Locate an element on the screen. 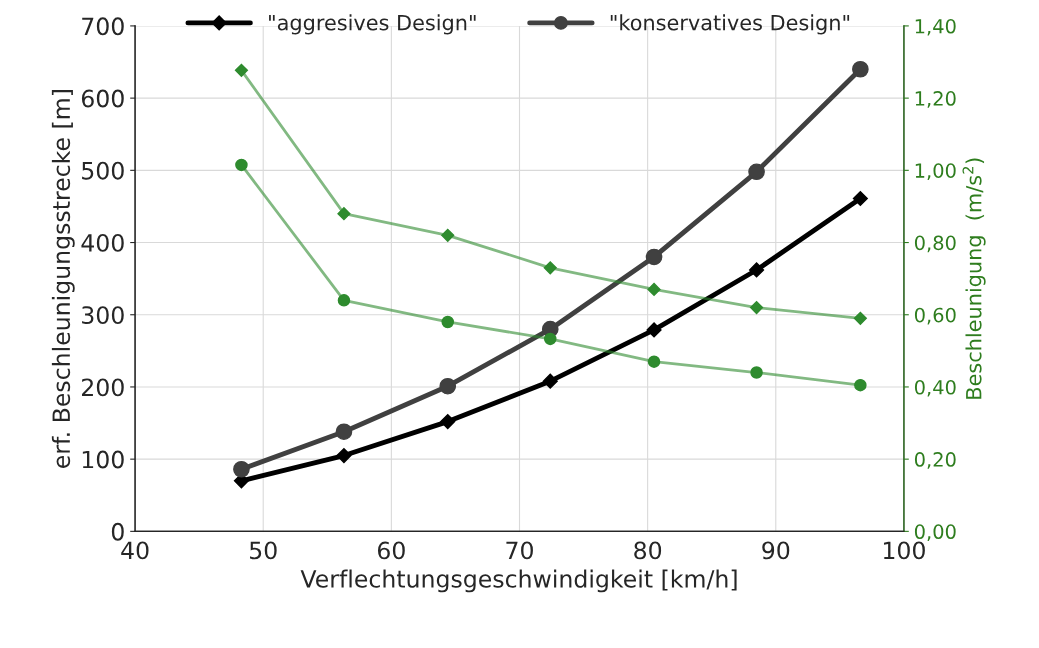 The image size is (1039, 648). y-tick-label: 500 is located at coordinates (103, 170).